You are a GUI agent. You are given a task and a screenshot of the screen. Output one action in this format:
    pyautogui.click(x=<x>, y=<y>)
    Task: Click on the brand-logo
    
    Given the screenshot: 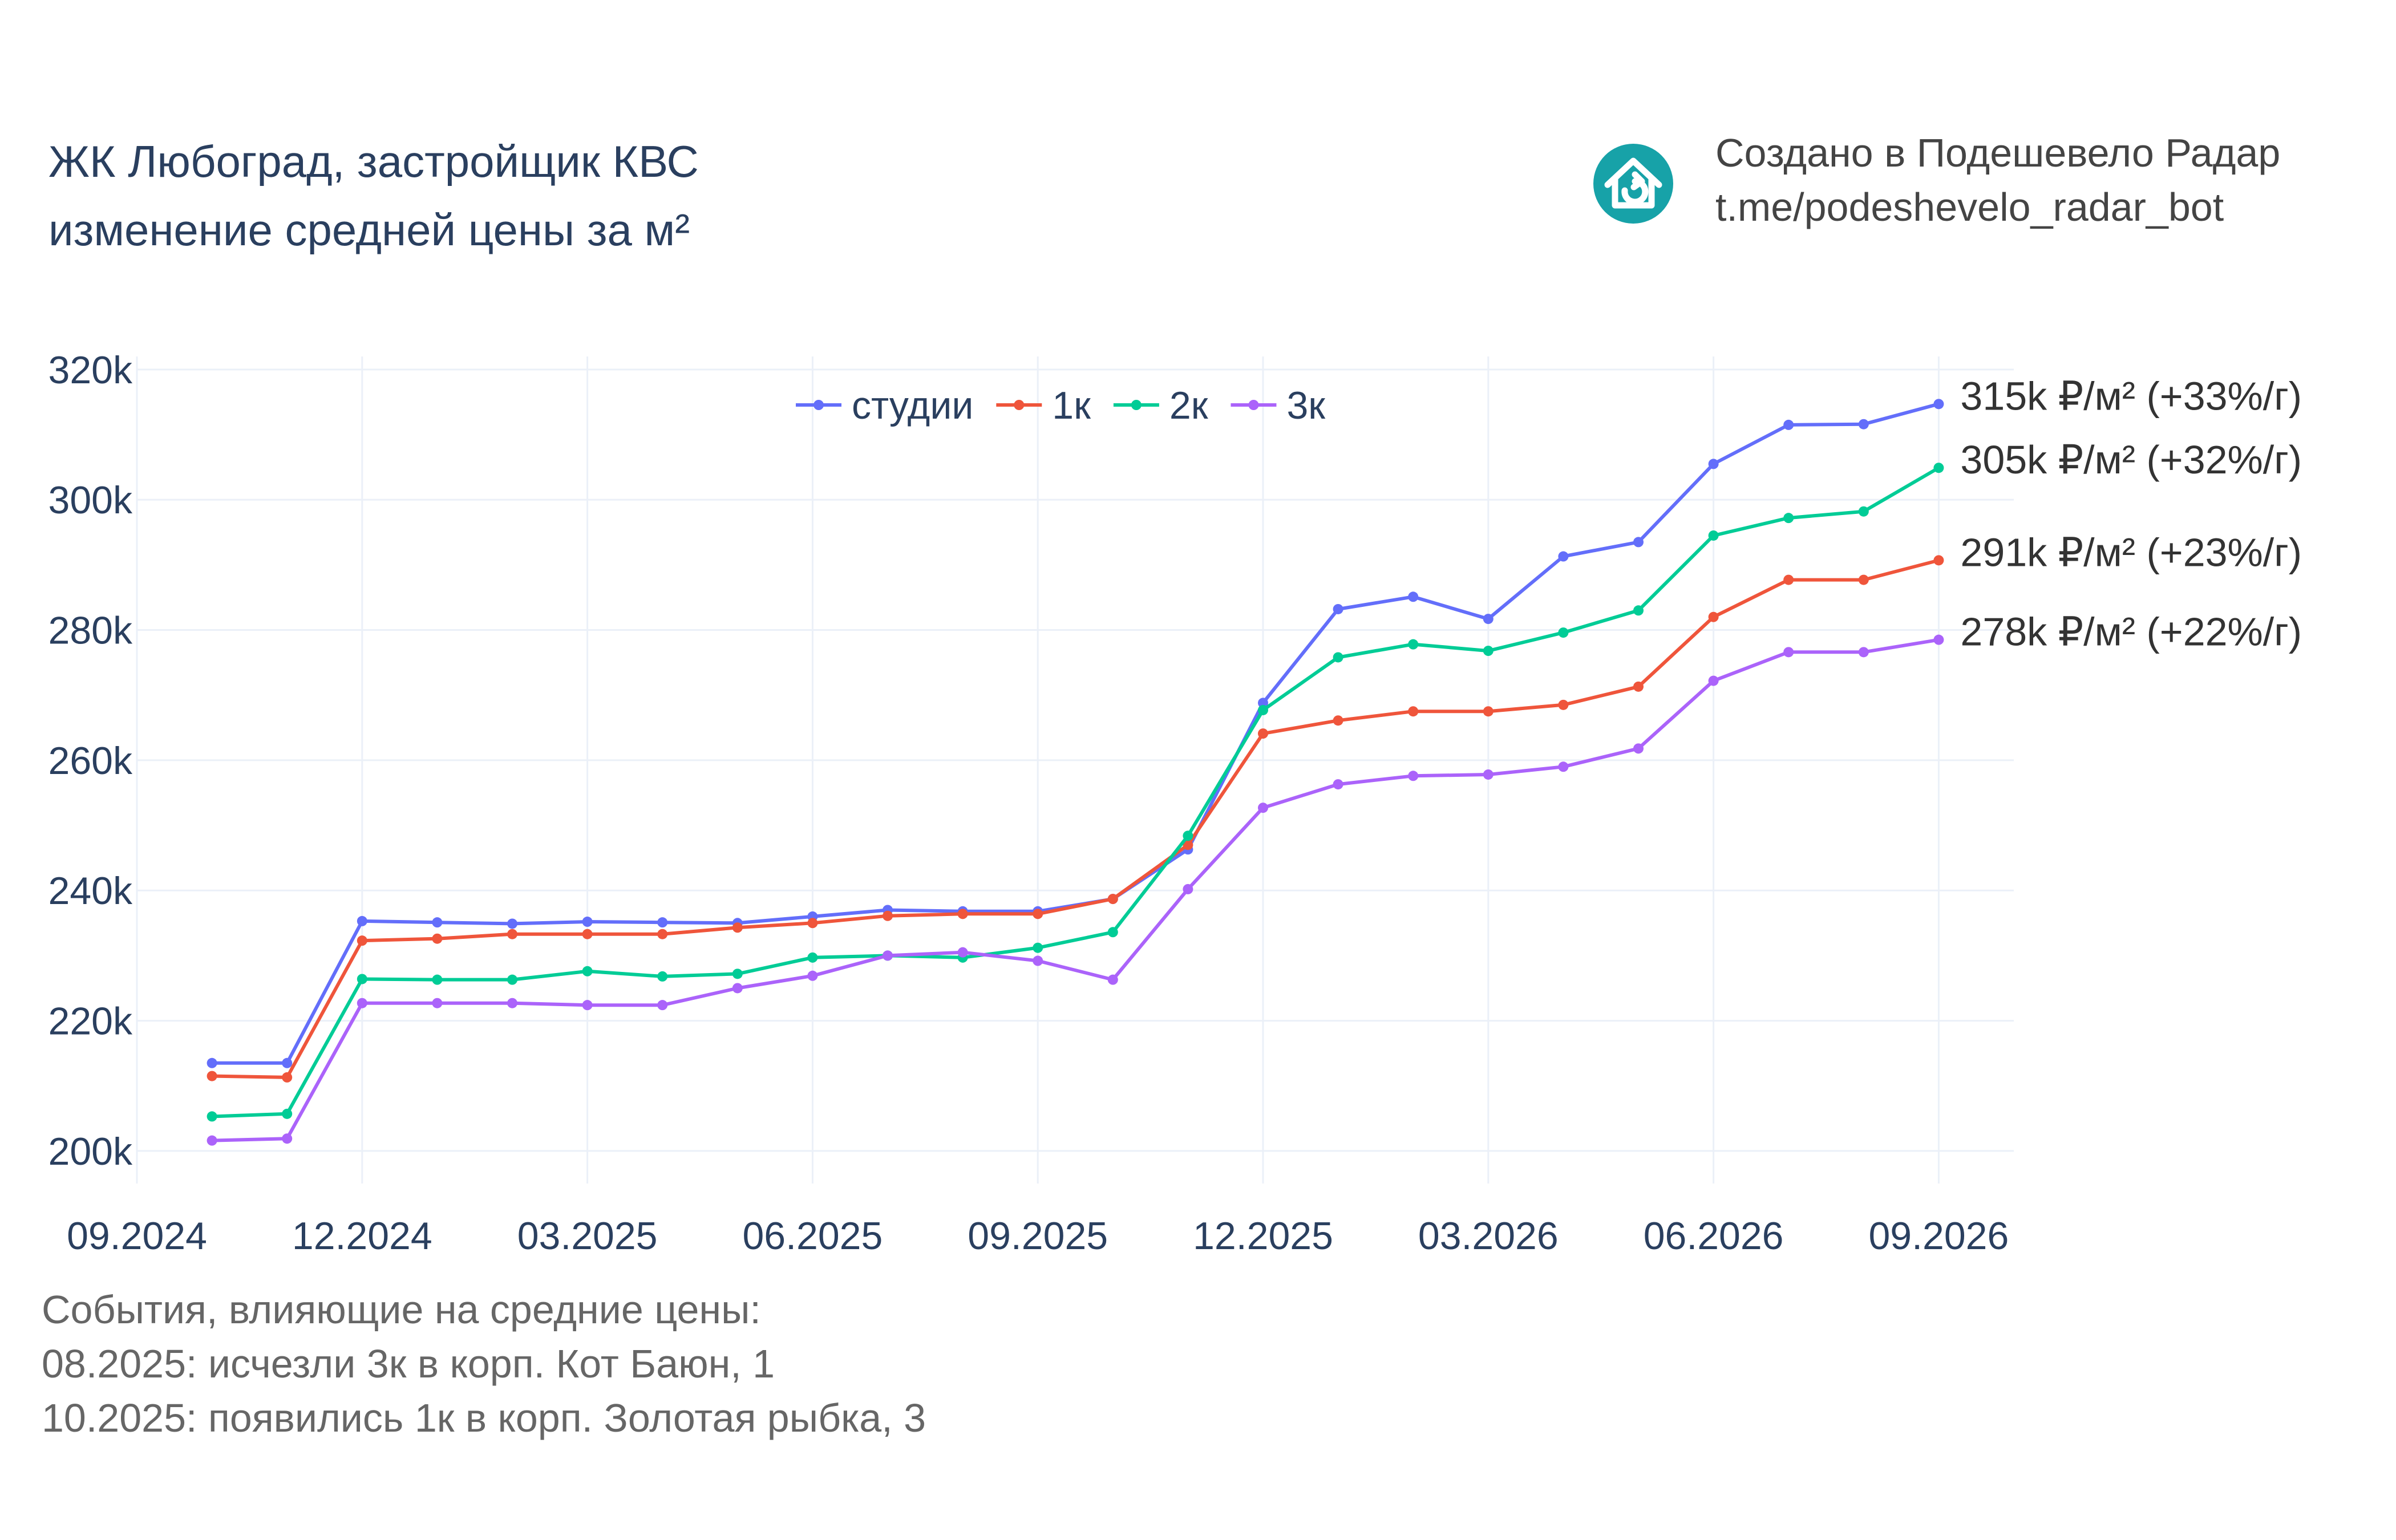 What is the action you would take?
    pyautogui.click(x=1633, y=184)
    